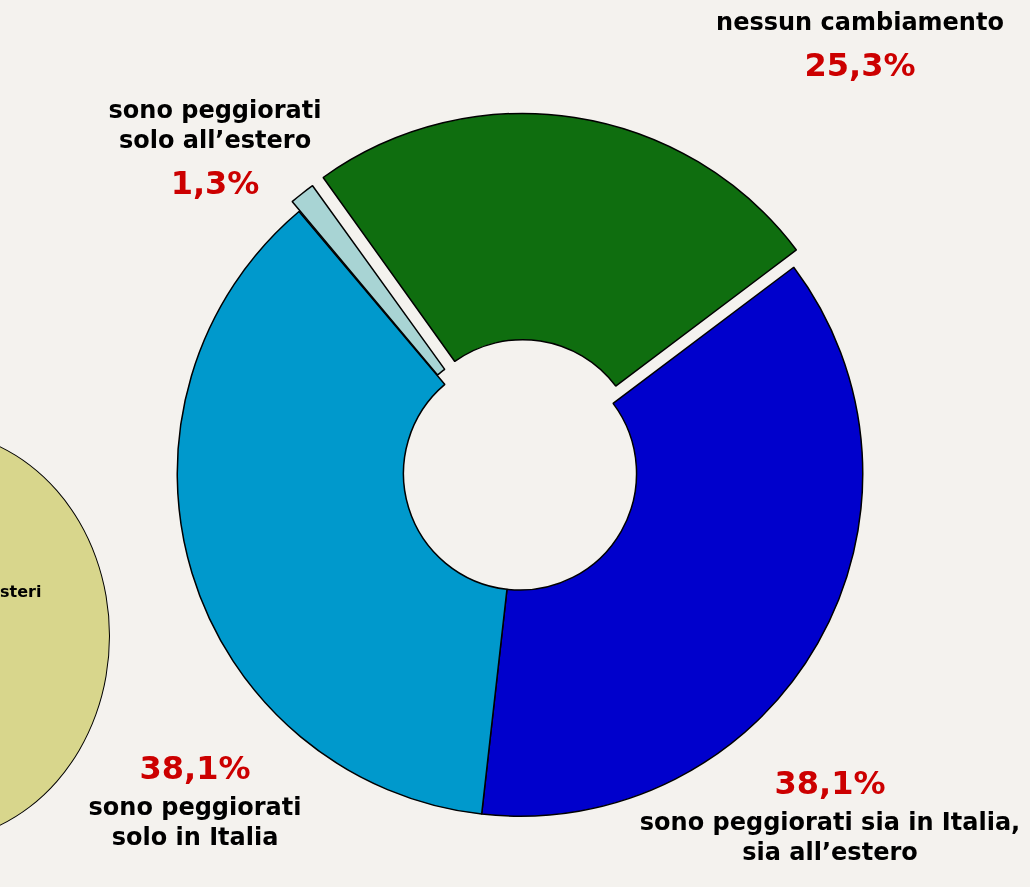 The width and height of the screenshot is (1030, 887). I want to click on text: steri, so click(21, 591).